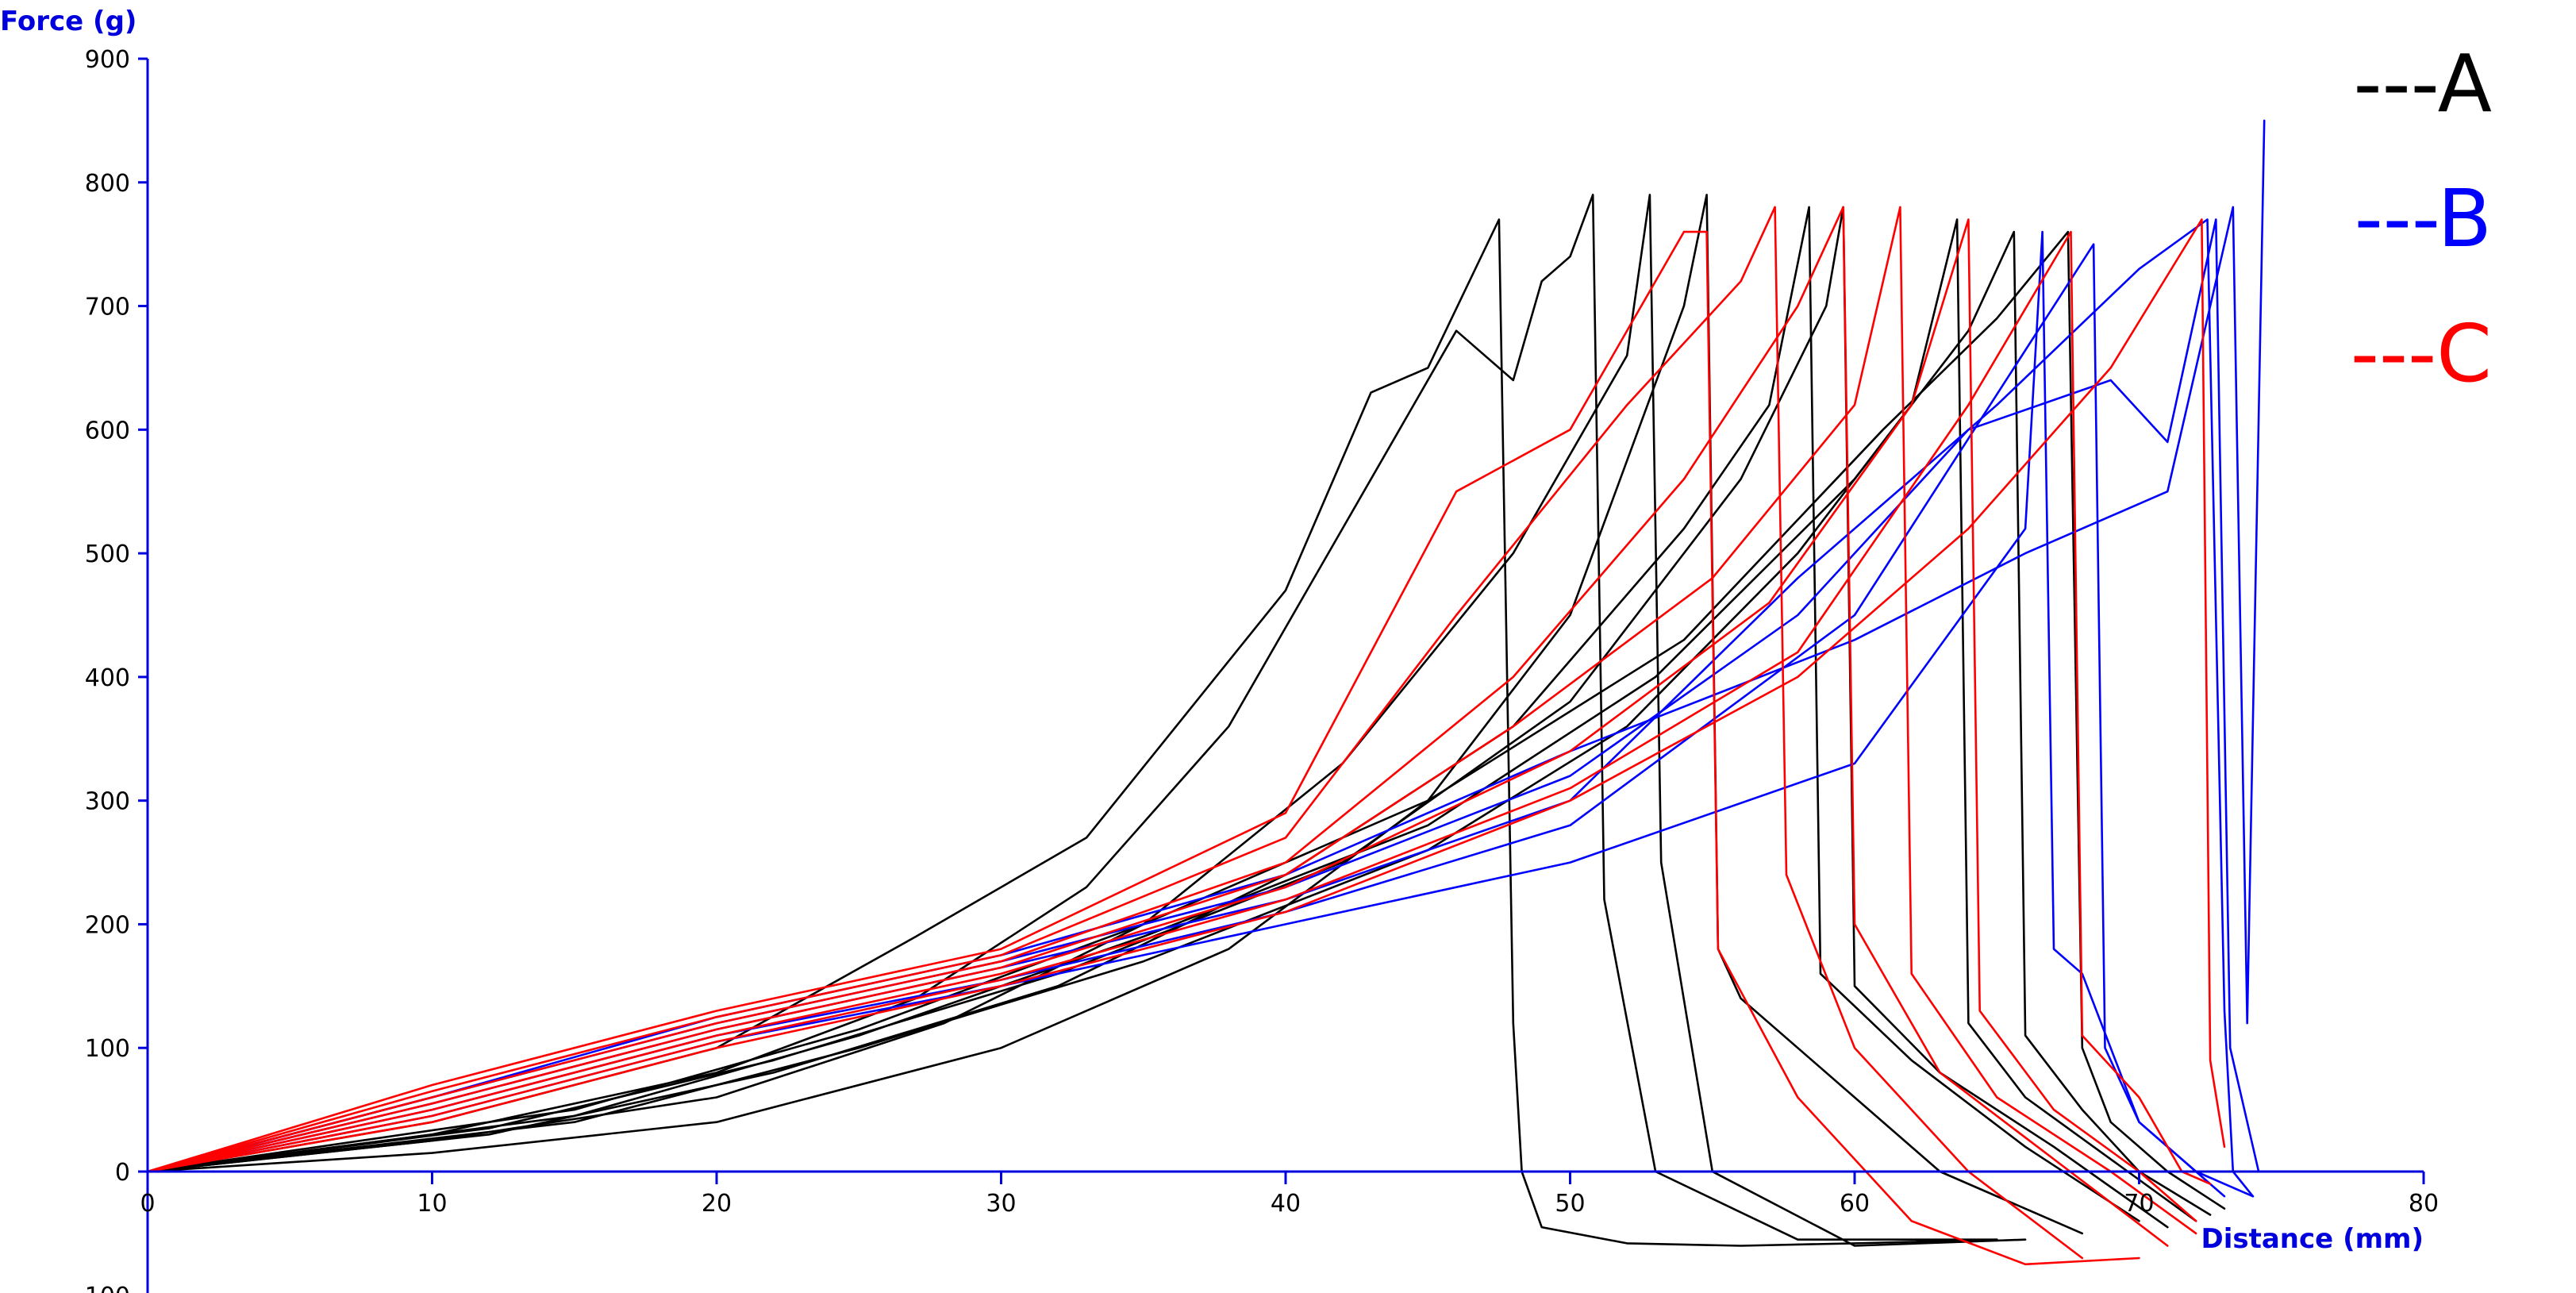 This screenshot has height=1293, width=2576. What do you see at coordinates (2424, 1204) in the screenshot?
I see `x-tick-label: 80` at bounding box center [2424, 1204].